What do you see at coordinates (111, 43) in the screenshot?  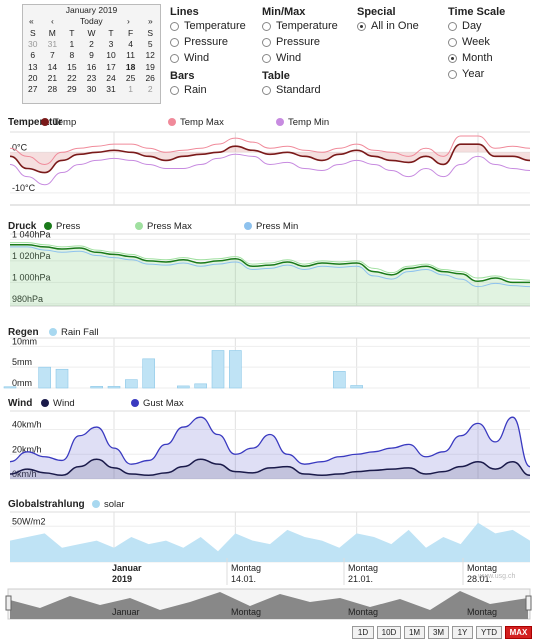 I see `calendar-day: 3` at bounding box center [111, 43].